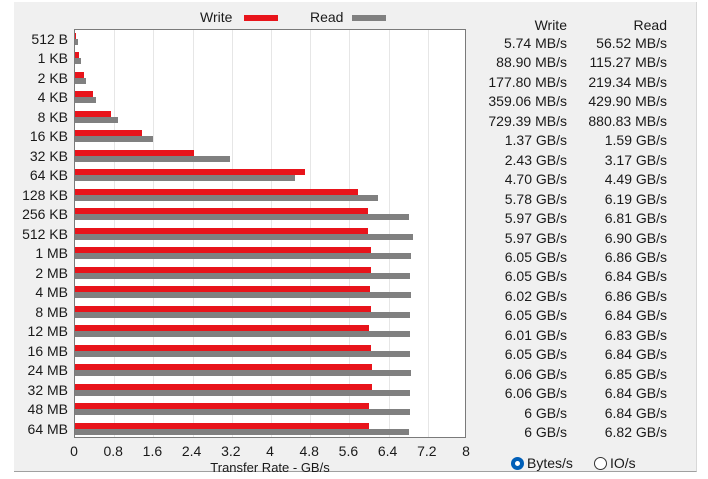 The image size is (708, 479). I want to click on read-value: 880.83 MB/s, so click(627, 120).